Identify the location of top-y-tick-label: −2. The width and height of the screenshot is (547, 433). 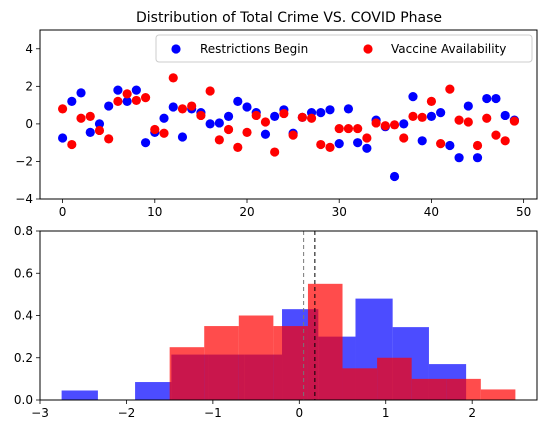
(24, 161).